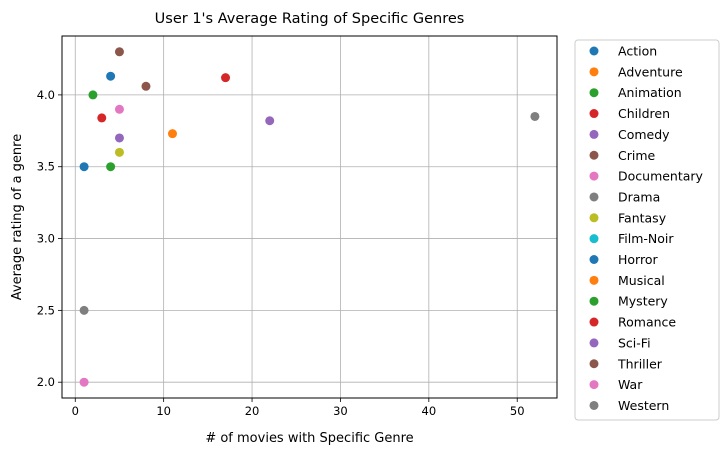 The height and width of the screenshot is (455, 728). Describe the element at coordinates (46, 382) in the screenshot. I see `y-tick-label: 2.0` at that location.